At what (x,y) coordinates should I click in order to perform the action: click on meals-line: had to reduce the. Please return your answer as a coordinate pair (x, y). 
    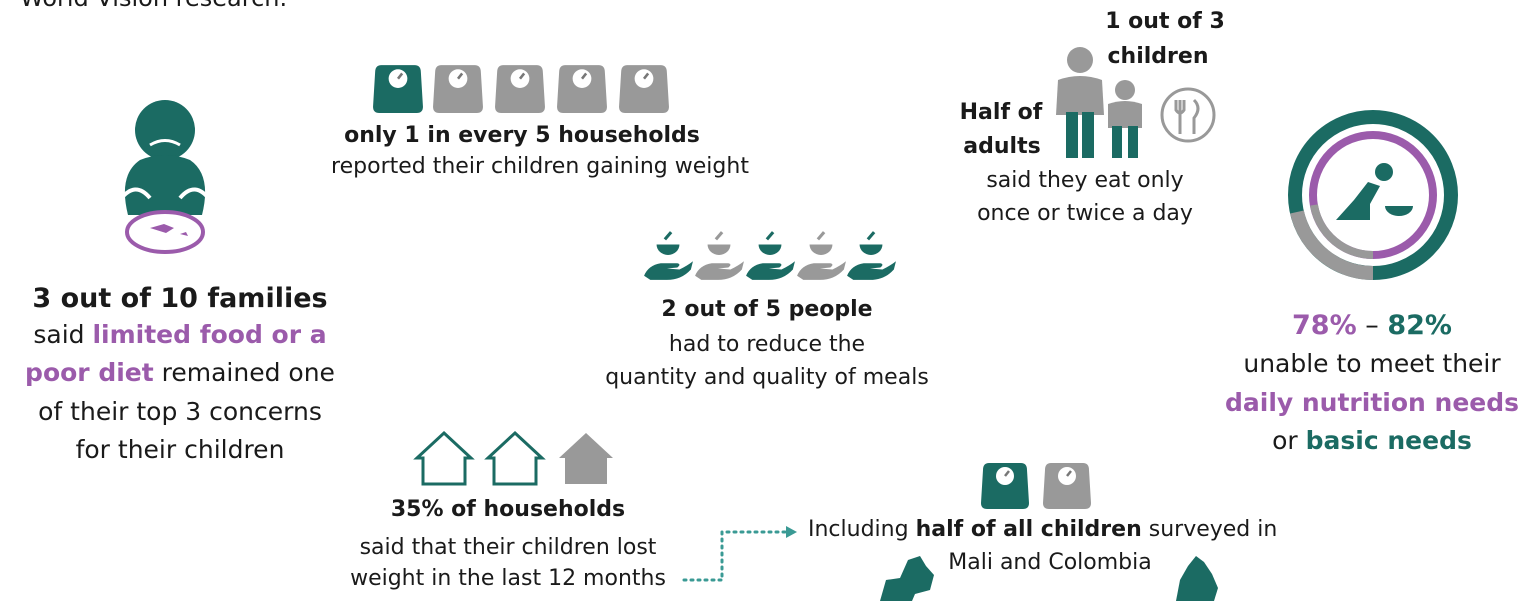
    Looking at the image, I should click on (767, 344).